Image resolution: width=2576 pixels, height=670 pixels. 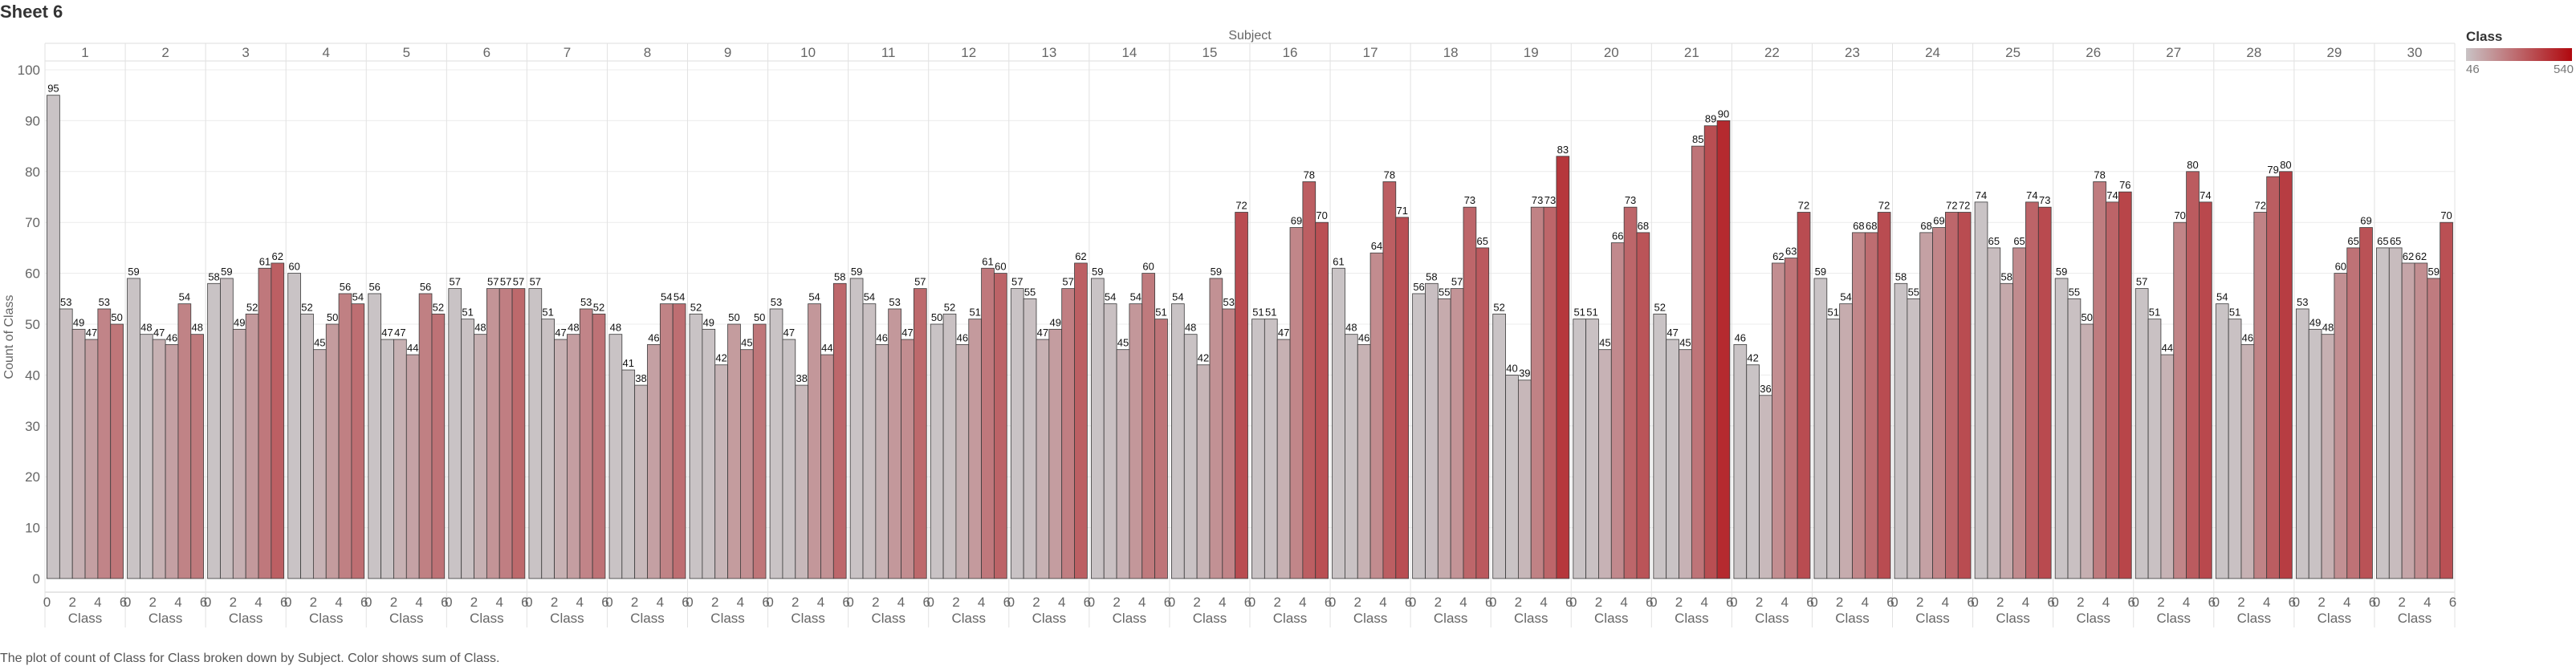 I want to click on bar-value-label: 62, so click(x=277, y=256).